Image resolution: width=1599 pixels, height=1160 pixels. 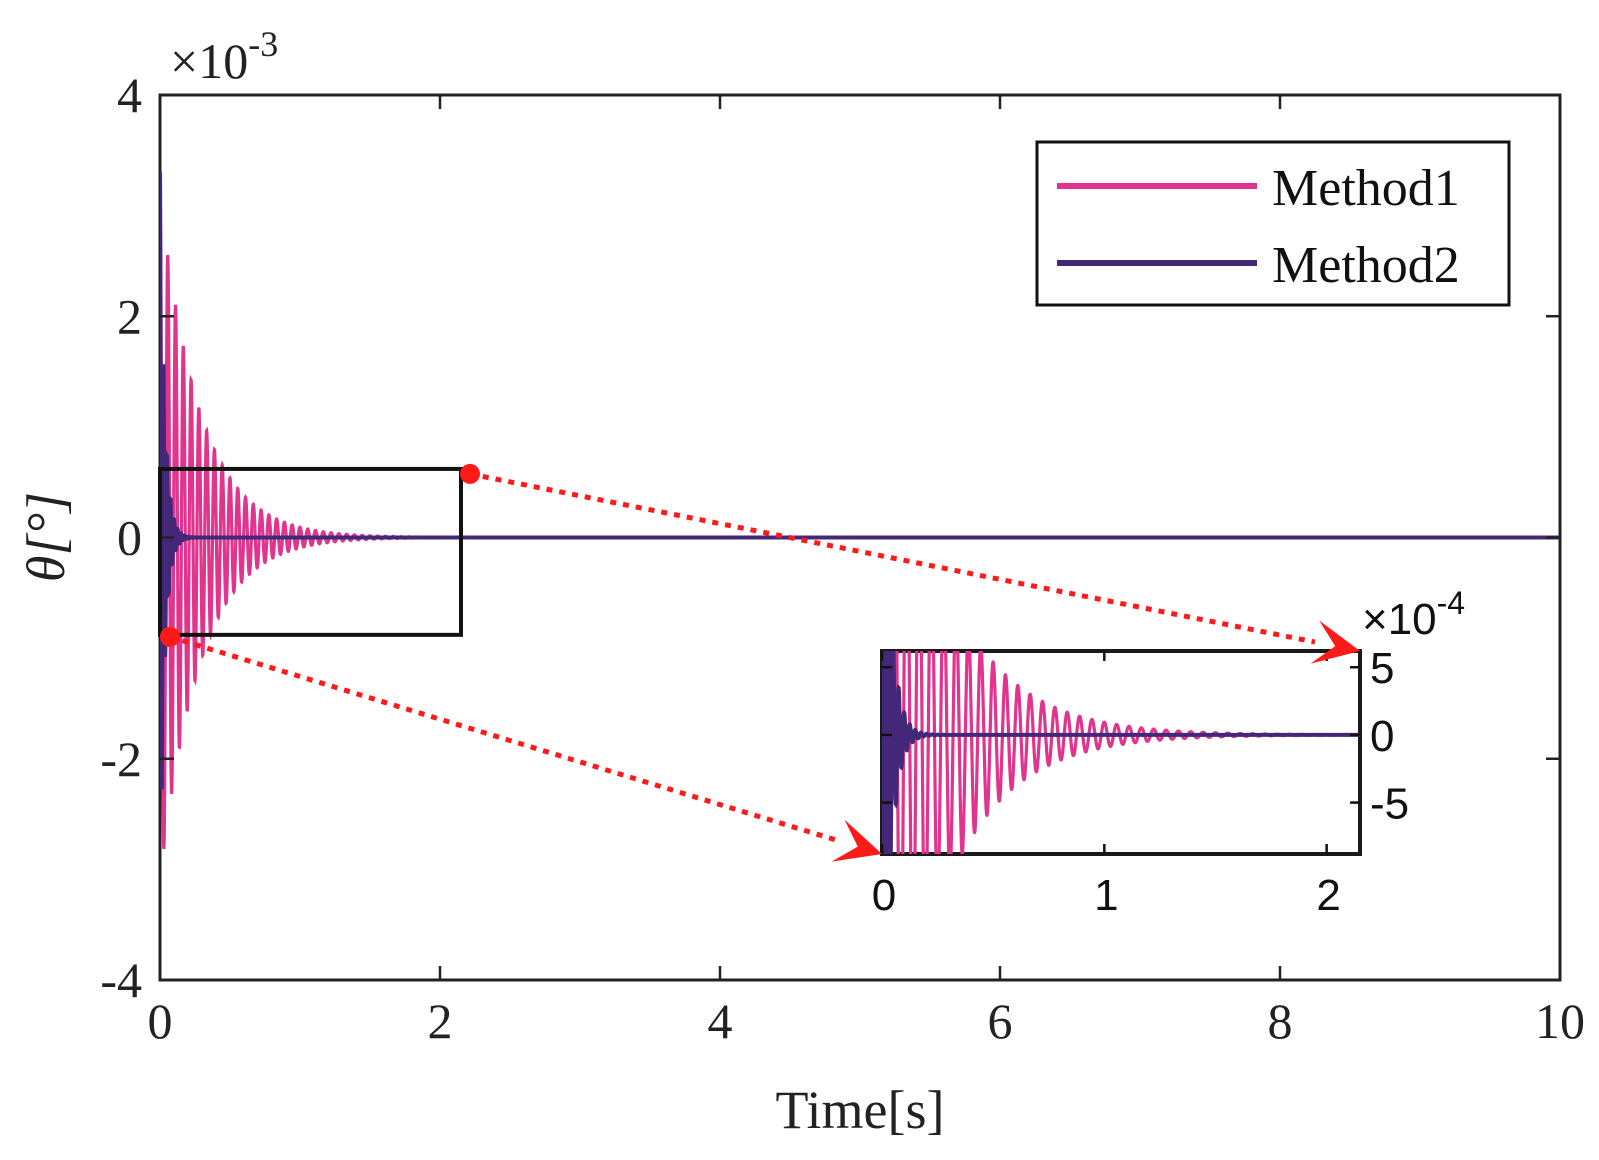 What do you see at coordinates (720, 1021) in the screenshot?
I see `x-tick-label: 4` at bounding box center [720, 1021].